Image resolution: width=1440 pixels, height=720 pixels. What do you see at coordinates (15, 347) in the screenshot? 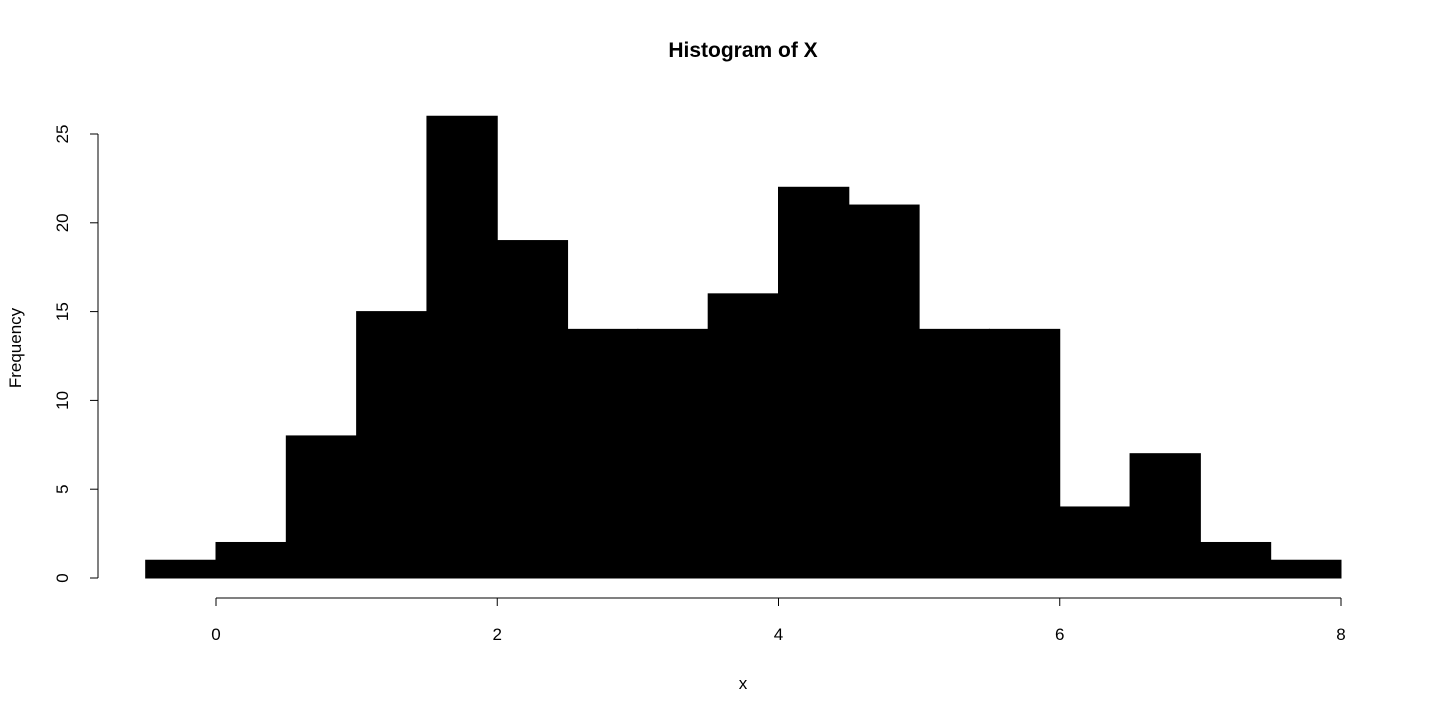
I see `y-axis-title: Frequency` at bounding box center [15, 347].